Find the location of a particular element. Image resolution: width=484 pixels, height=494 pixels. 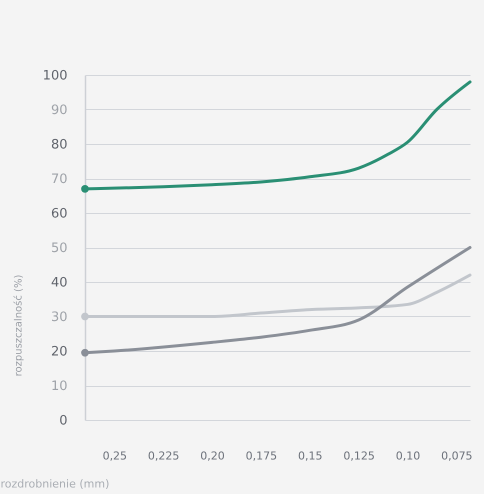

y-tick-label: 50 is located at coordinates (59, 248).